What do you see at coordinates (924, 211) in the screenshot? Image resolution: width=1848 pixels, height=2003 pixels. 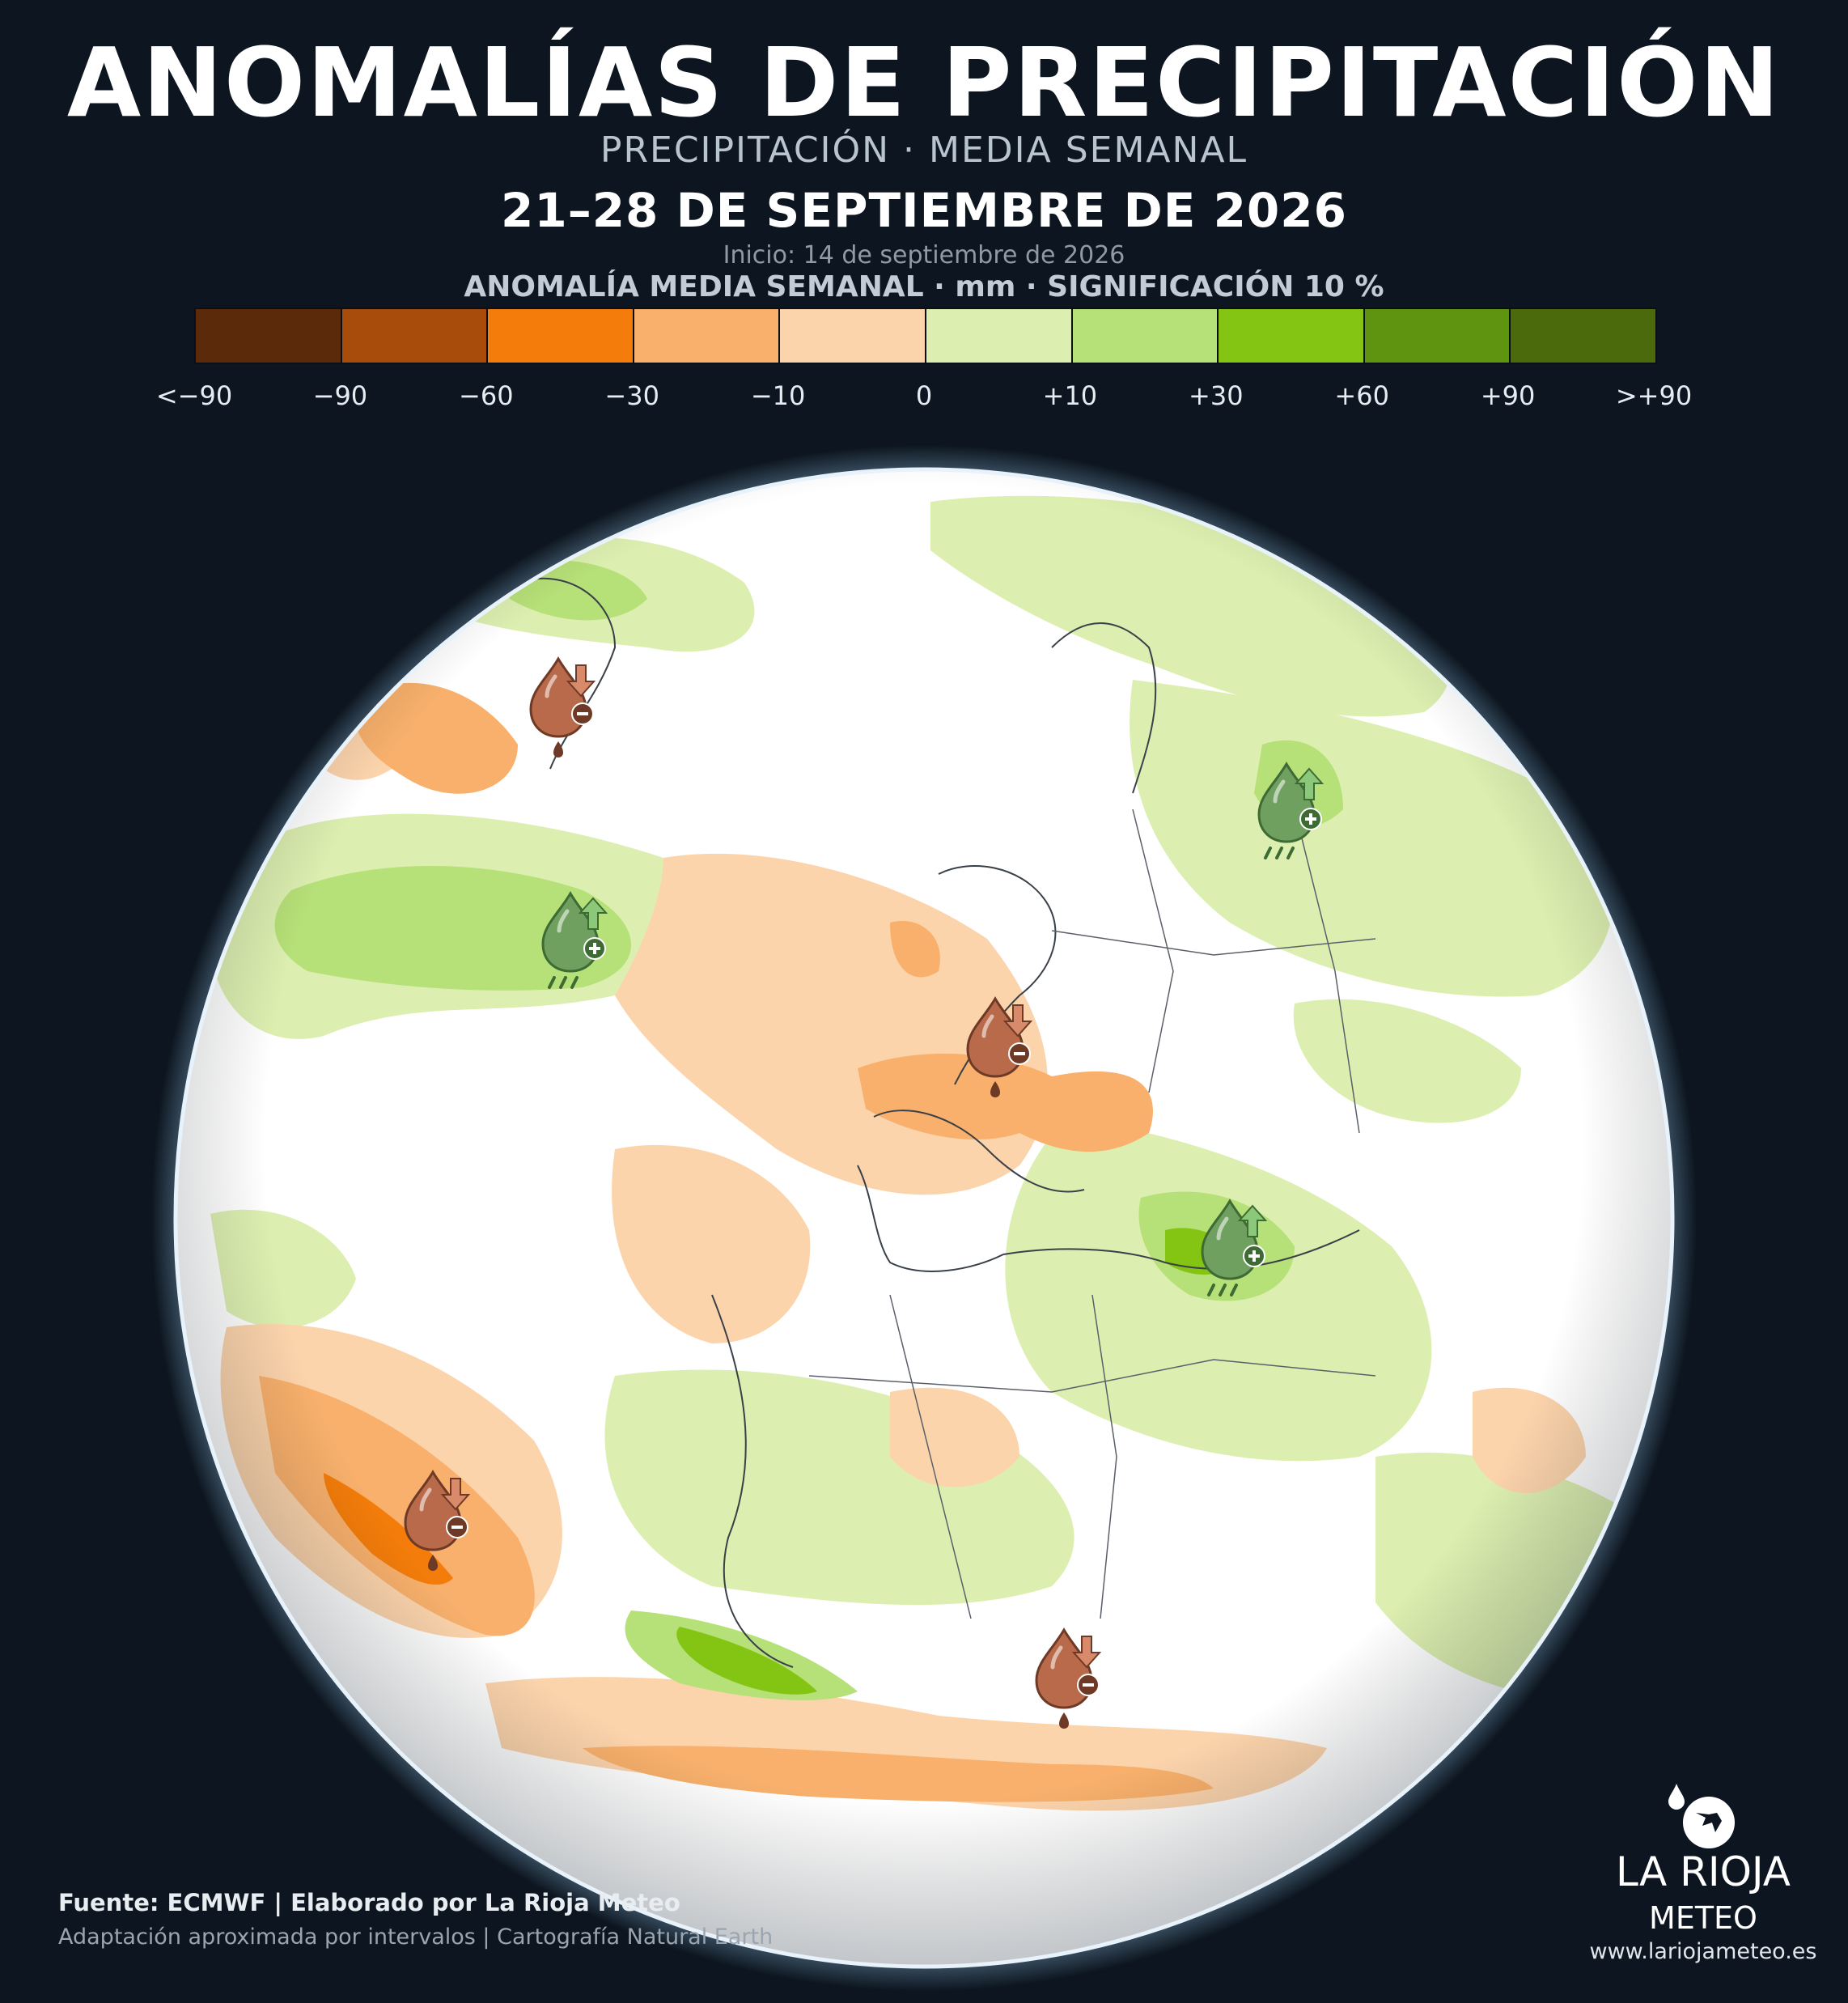 I see `date-range: 21–28 DE SEPTIEMBRE DE 2026` at bounding box center [924, 211].